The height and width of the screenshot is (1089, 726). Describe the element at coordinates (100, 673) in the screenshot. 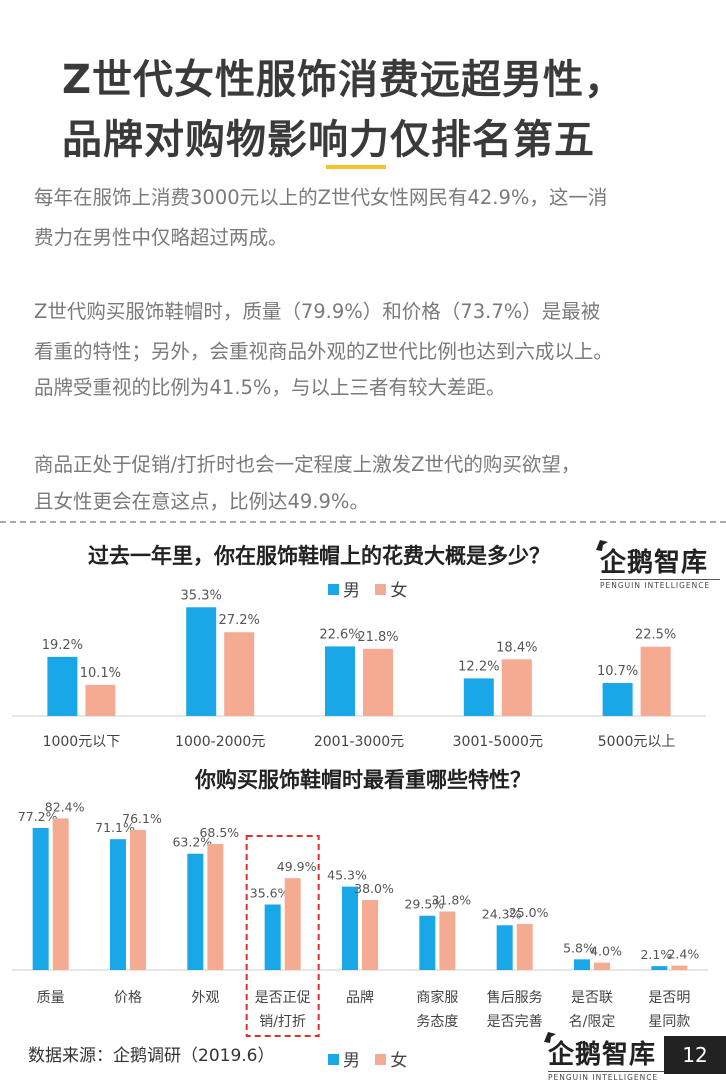

I see `data-label: 10.1%` at that location.